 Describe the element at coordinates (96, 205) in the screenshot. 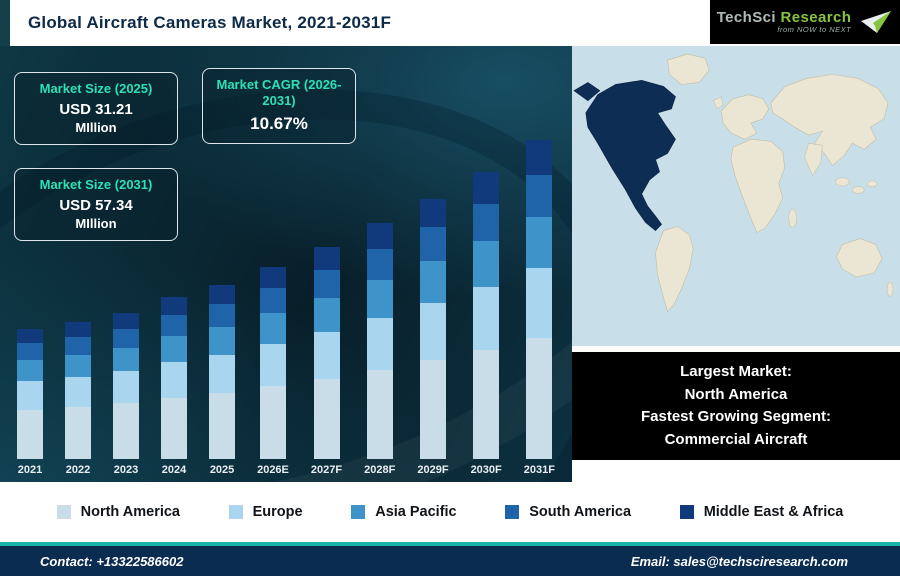

I see `market-size-2031-box: Market Size (2031) USD 57.34 MIllion` at that location.